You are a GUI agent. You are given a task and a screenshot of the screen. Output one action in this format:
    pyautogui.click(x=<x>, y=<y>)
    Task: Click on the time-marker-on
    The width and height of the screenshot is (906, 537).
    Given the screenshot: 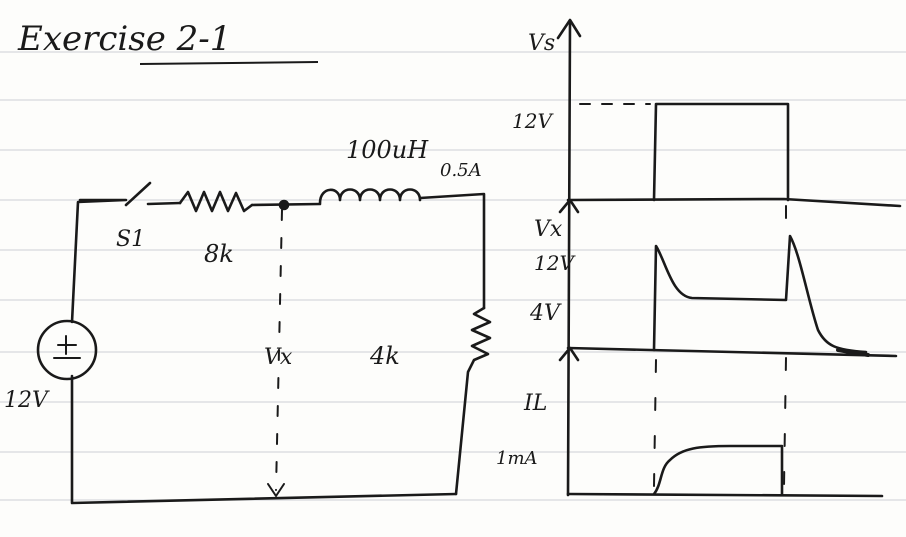 What is the action you would take?
    pyautogui.click(x=655, y=423)
    